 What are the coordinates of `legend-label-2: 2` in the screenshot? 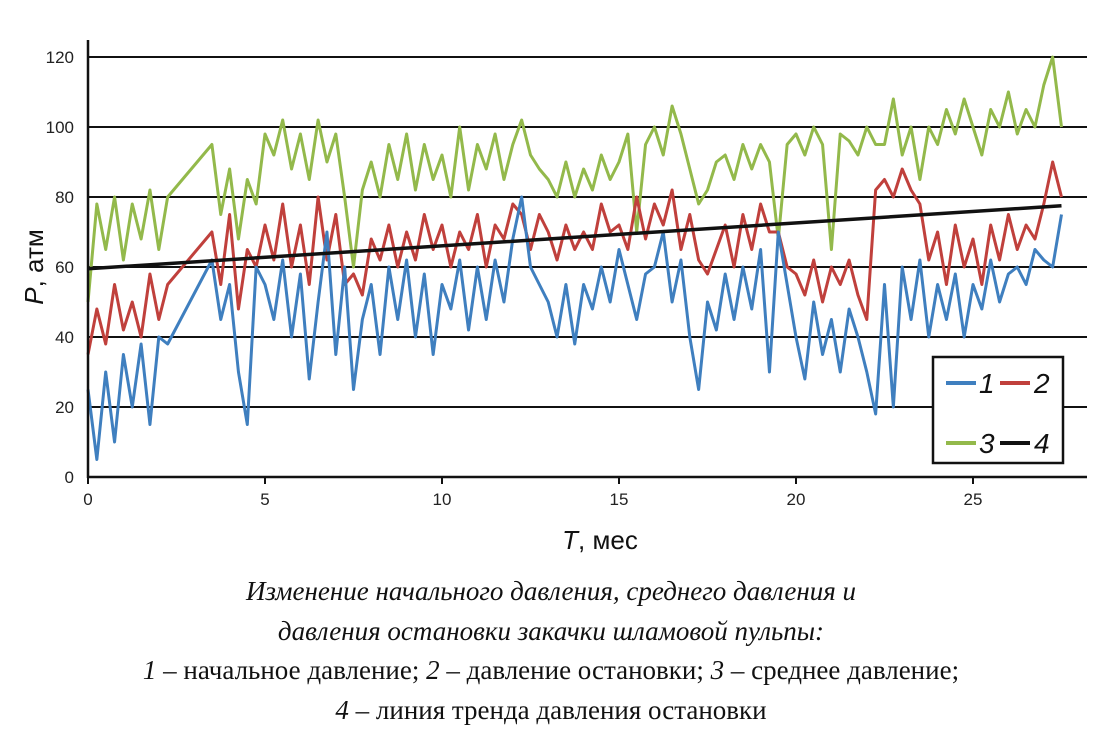 It's located at (1041, 383).